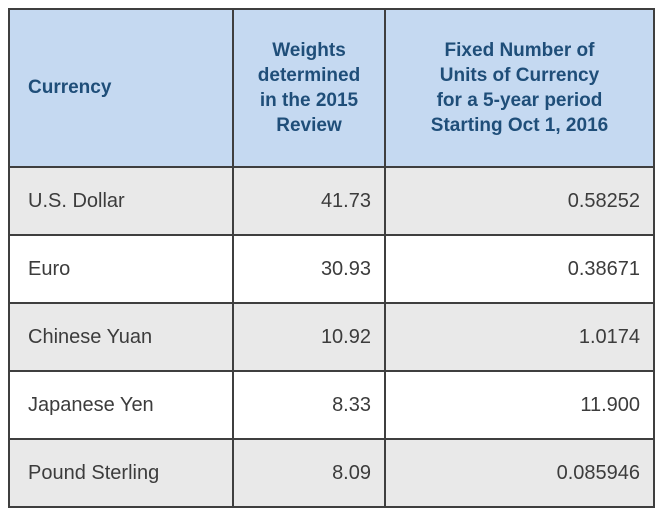  Describe the element at coordinates (121, 473) in the screenshot. I see `currency-cell: Pound Sterling` at that location.